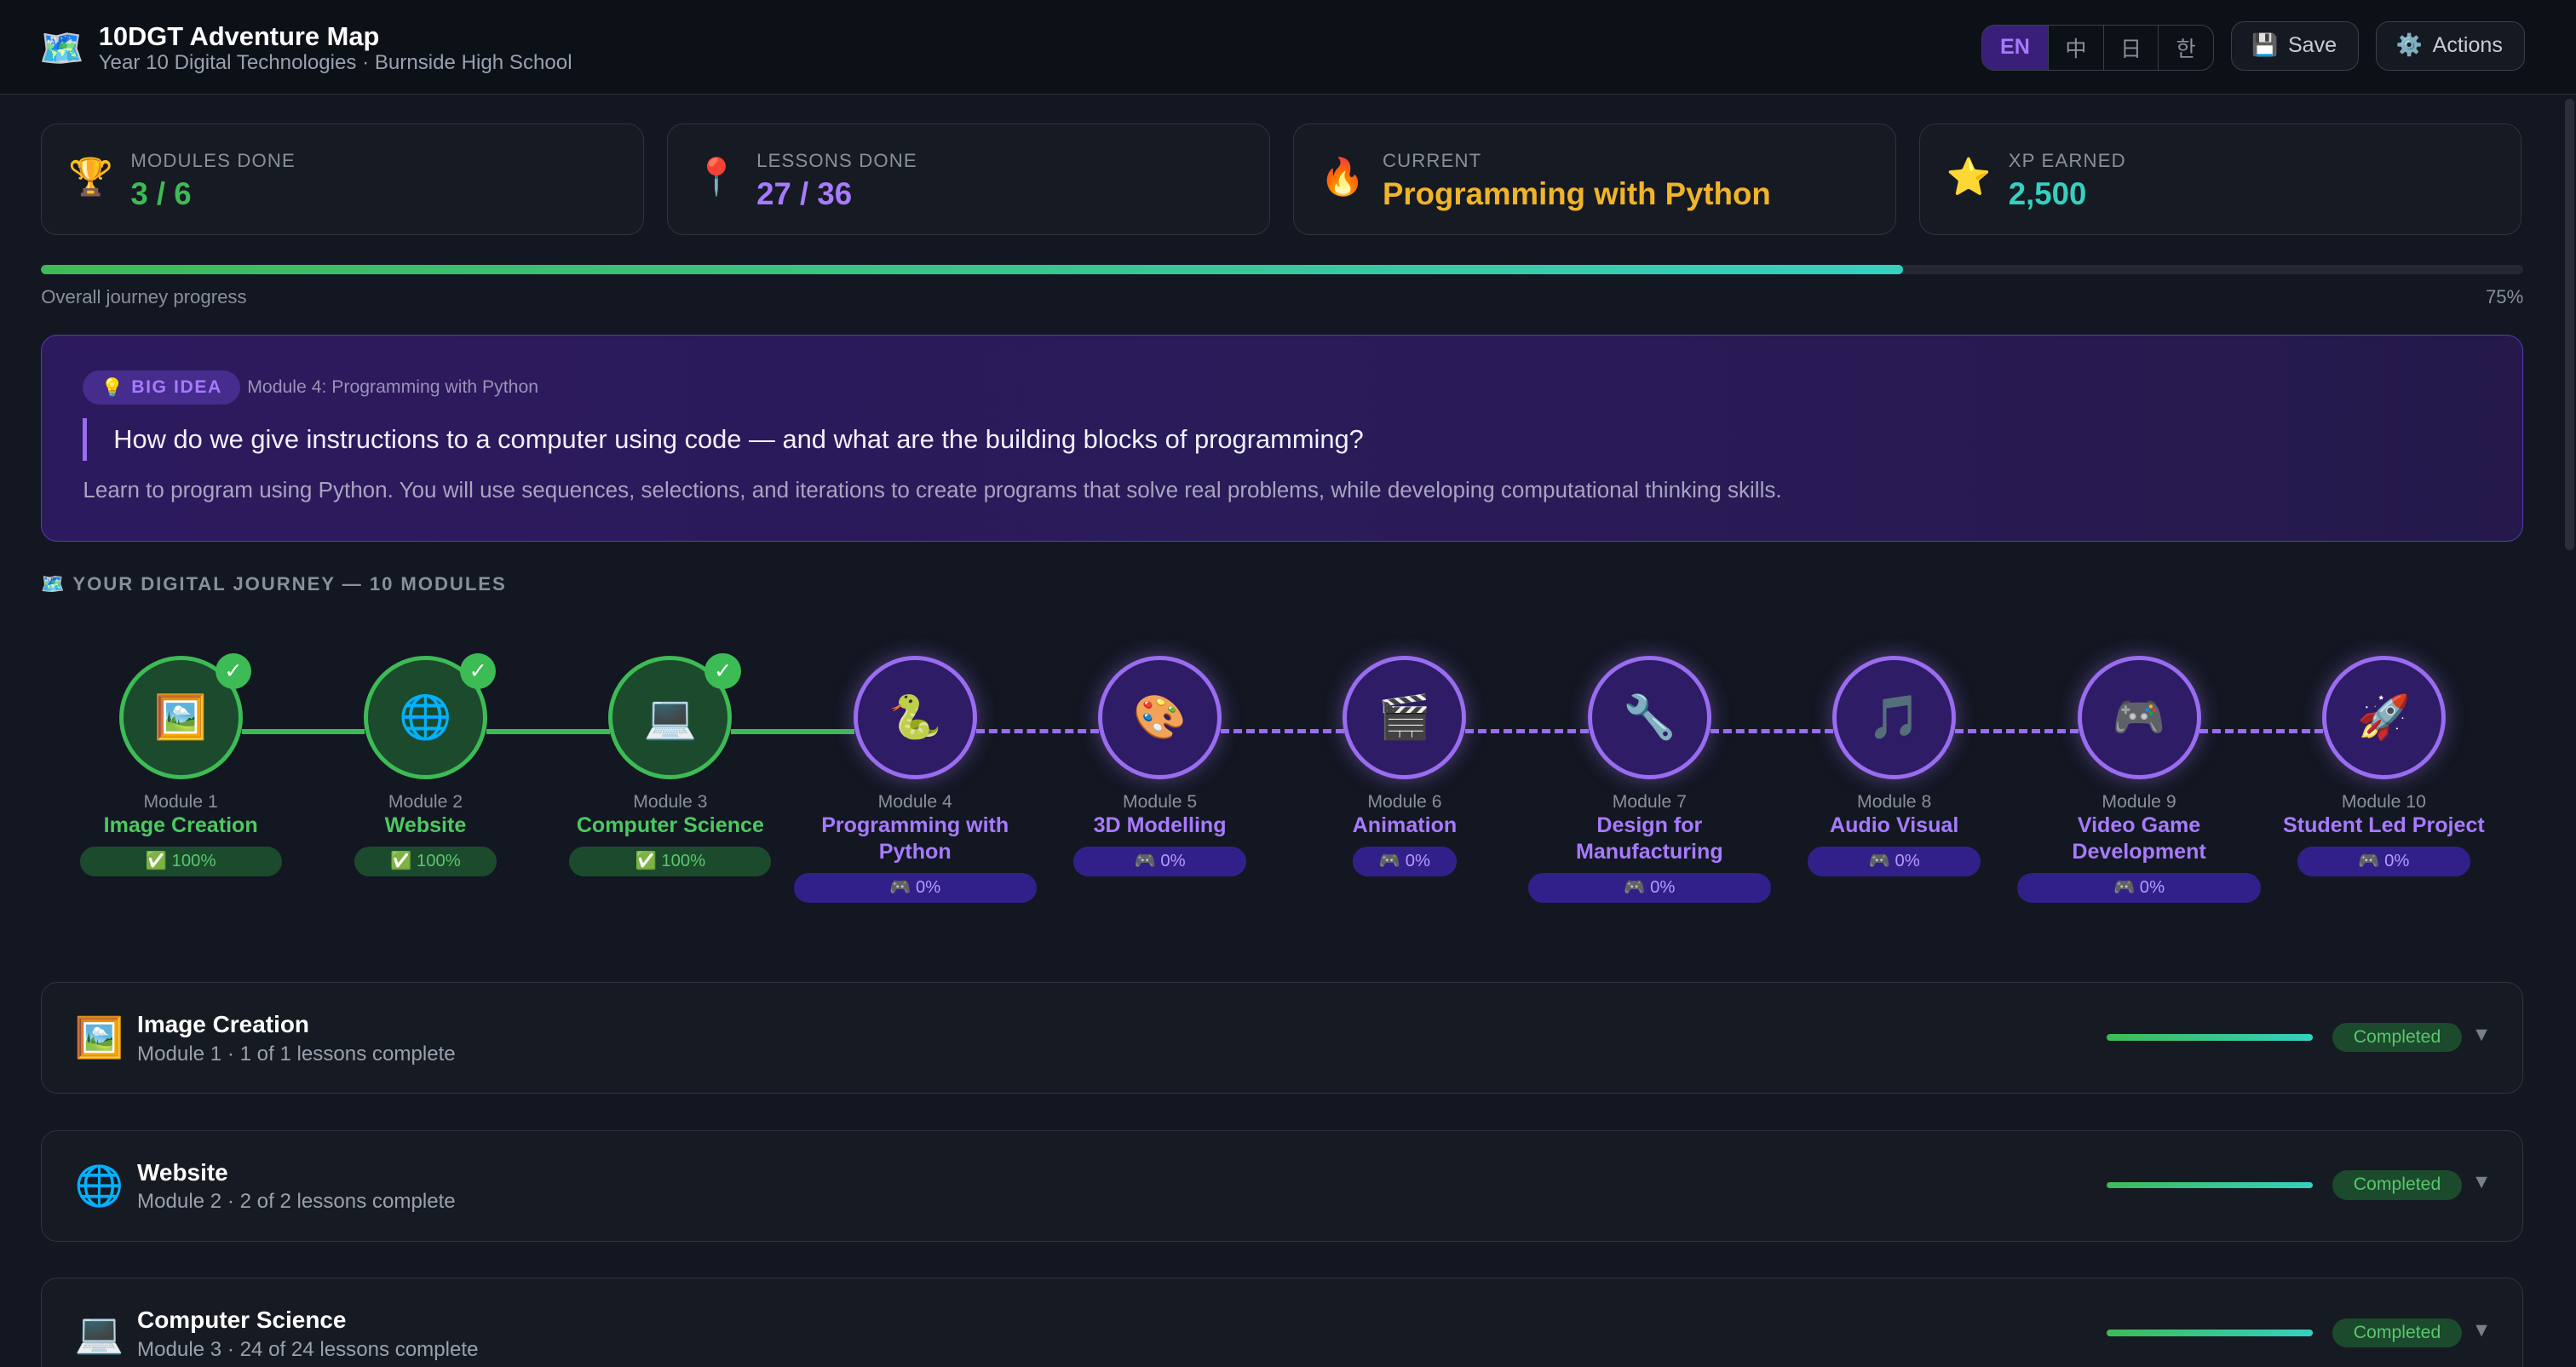 The width and height of the screenshot is (2576, 1367). I want to click on actions-button: ⚙️ Actions, so click(2450, 46).